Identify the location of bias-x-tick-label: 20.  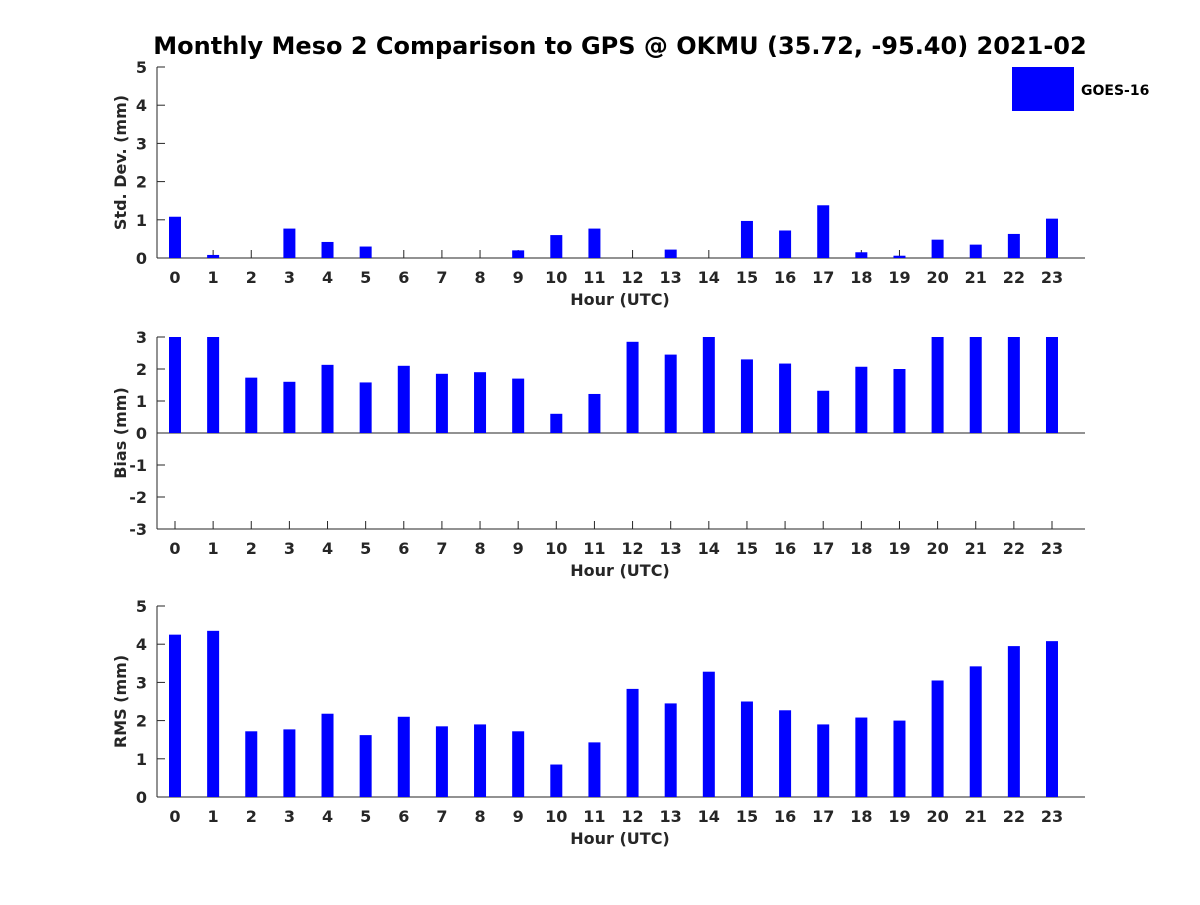
(937, 548).